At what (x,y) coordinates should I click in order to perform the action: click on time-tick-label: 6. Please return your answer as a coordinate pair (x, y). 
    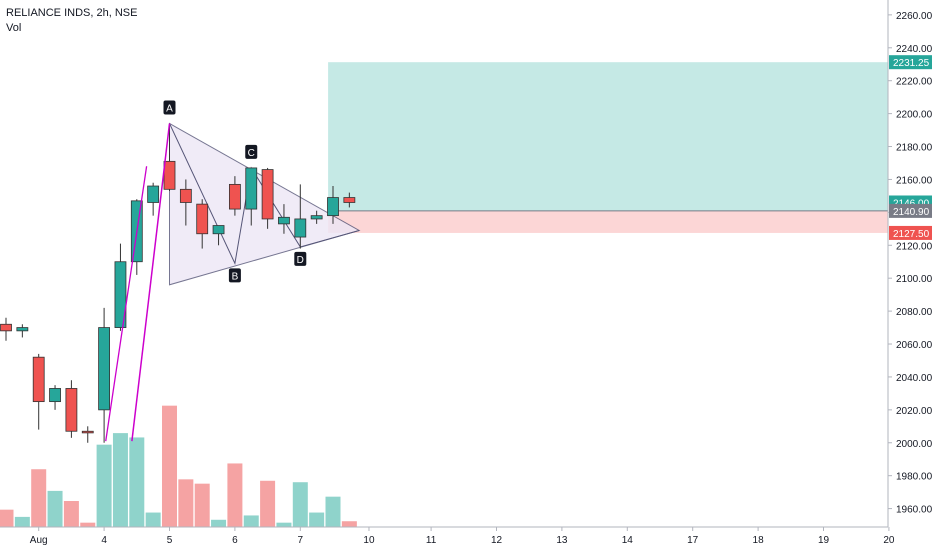
    Looking at the image, I should click on (235, 540).